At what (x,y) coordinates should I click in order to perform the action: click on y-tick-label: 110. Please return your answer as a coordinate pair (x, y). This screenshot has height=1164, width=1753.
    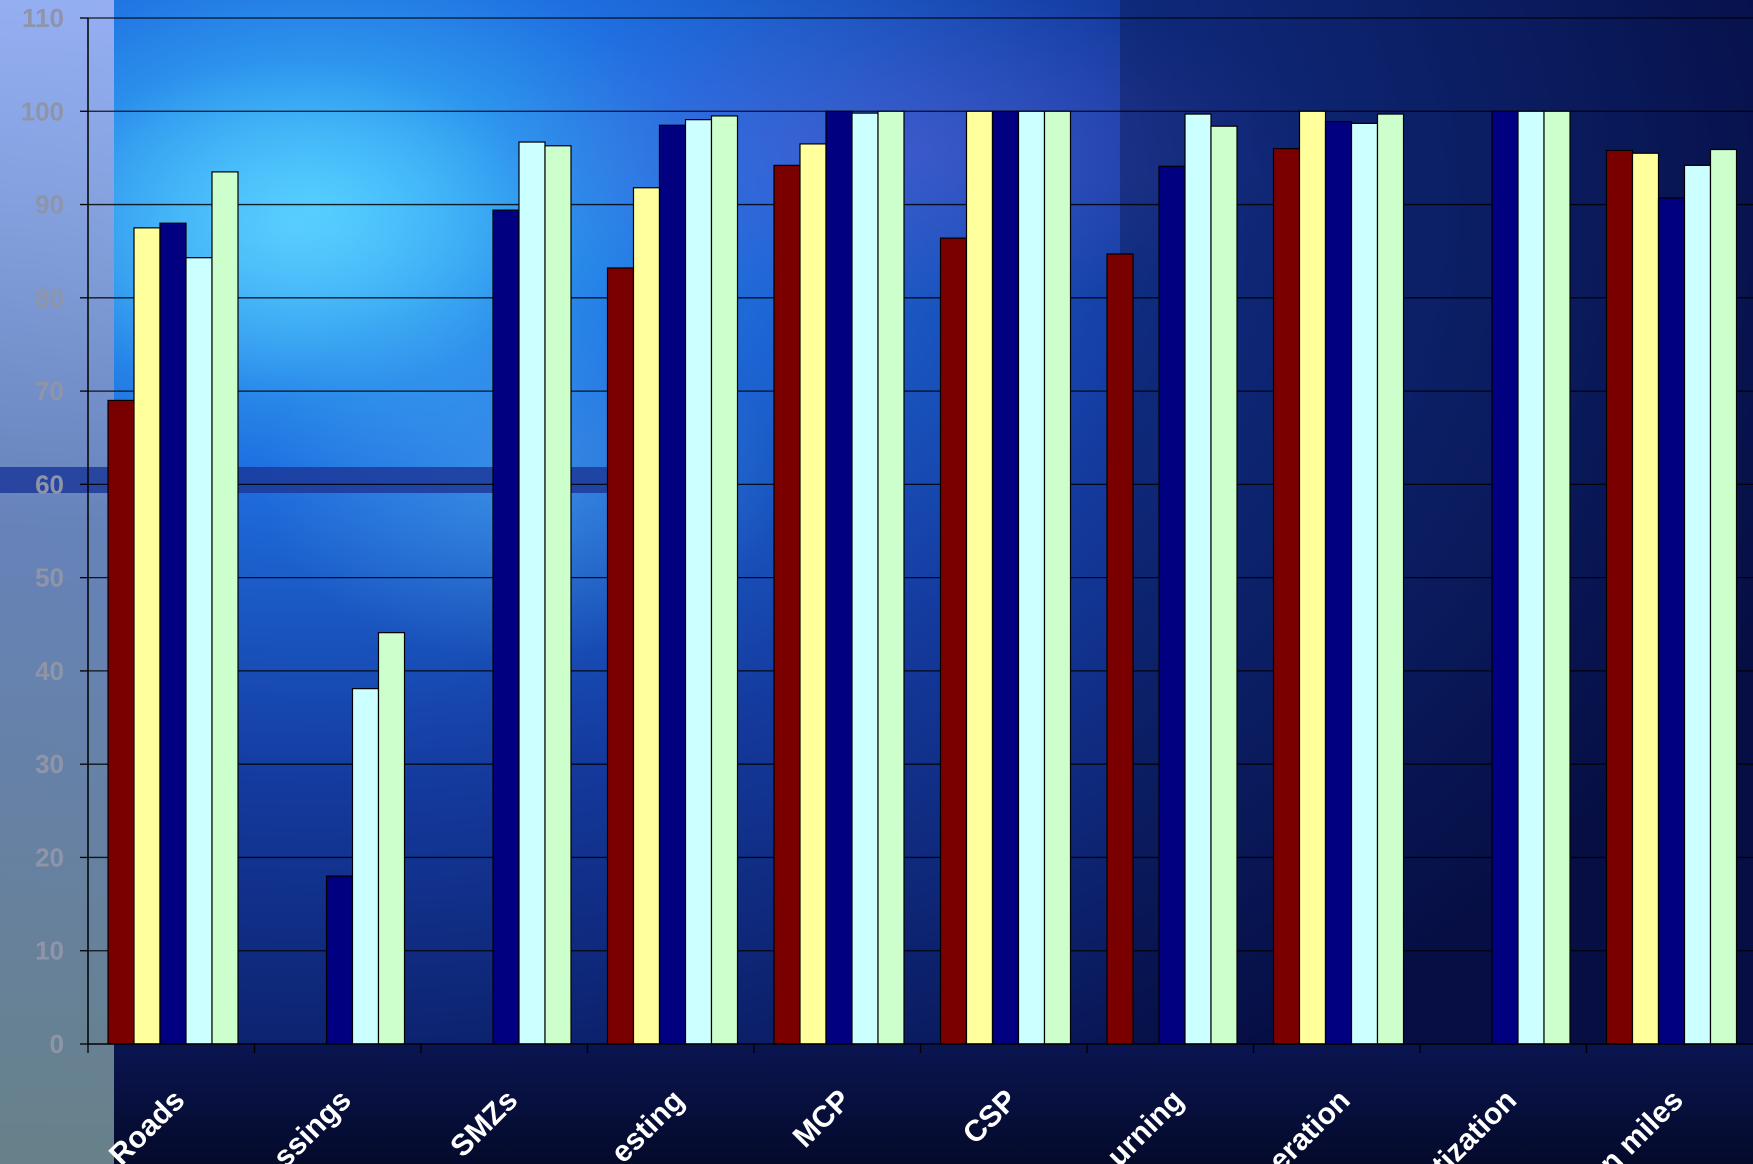
    Looking at the image, I should click on (43, 18).